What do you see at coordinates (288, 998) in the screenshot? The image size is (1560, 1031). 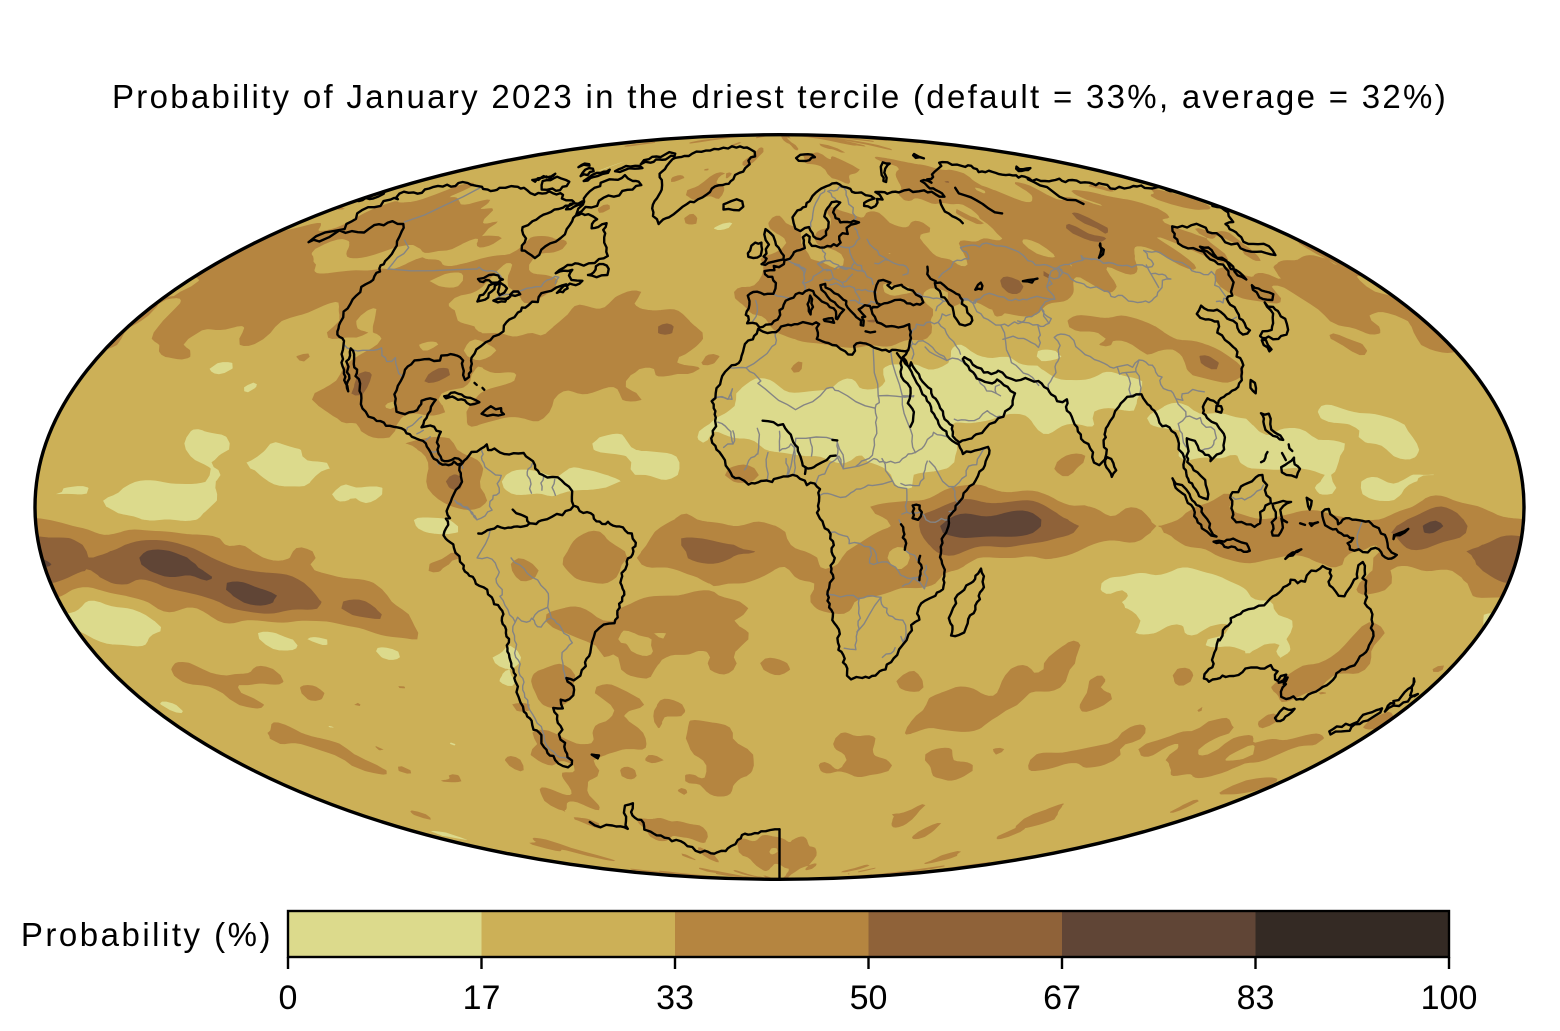 I see `svg-text: 0` at bounding box center [288, 998].